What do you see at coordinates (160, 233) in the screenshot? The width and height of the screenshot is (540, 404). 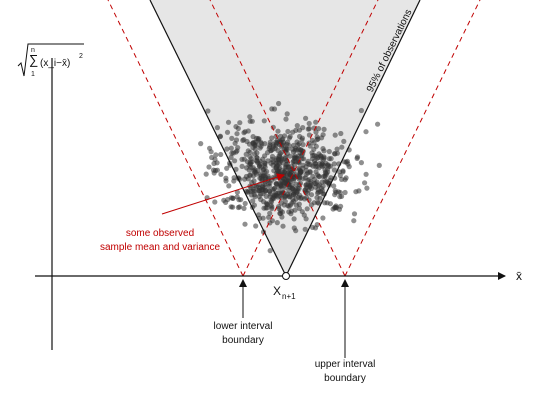 I see `annotation-line: some observed` at bounding box center [160, 233].